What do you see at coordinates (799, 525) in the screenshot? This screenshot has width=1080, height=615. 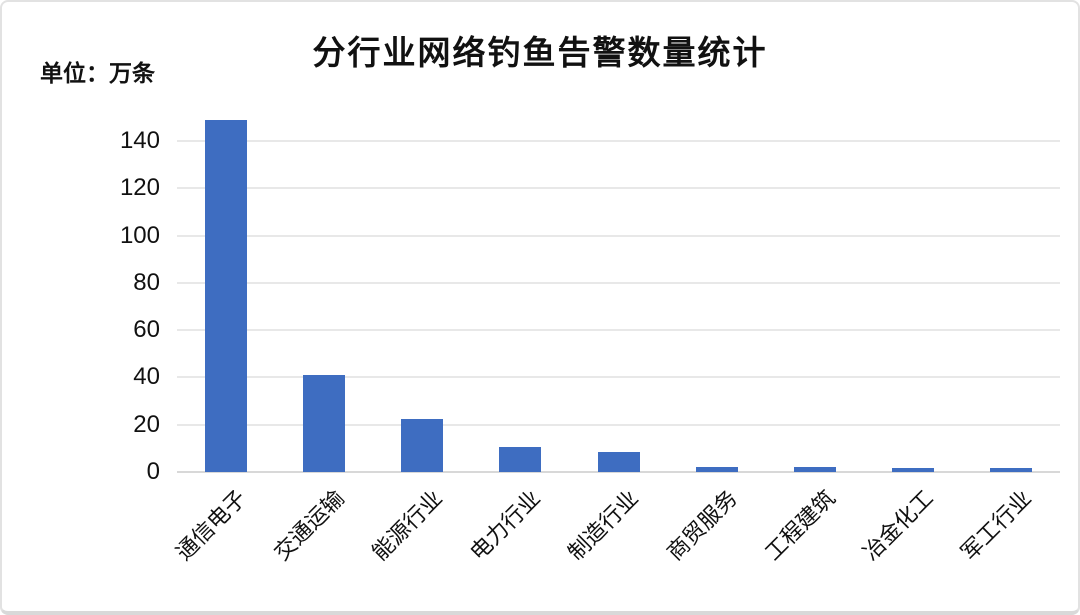 I see `x-category-label: 工程建筑` at bounding box center [799, 525].